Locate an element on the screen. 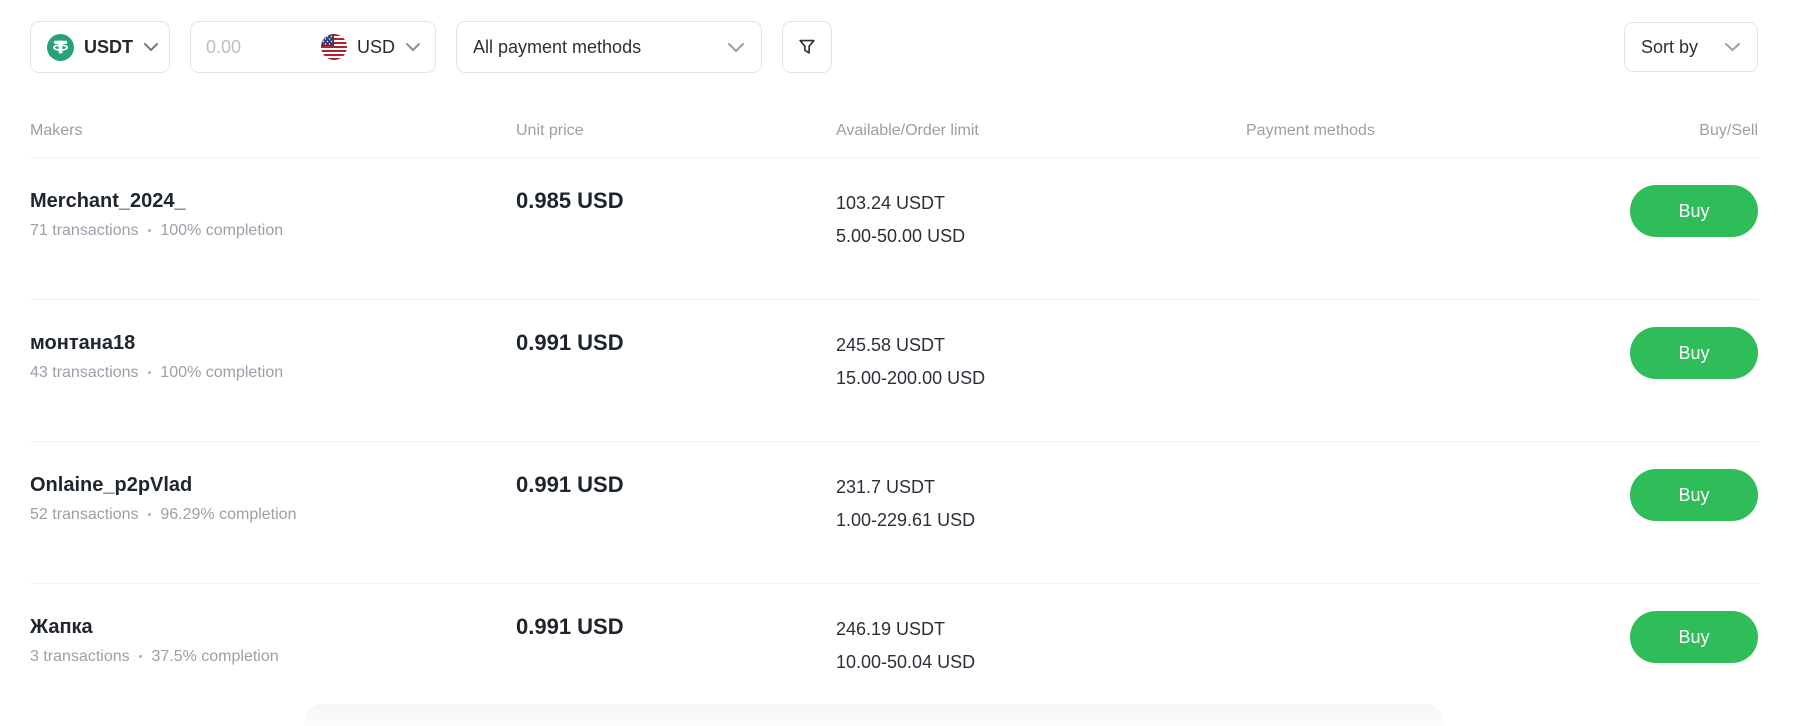 The height and width of the screenshot is (726, 1801). amount-input is located at coordinates (241, 47).